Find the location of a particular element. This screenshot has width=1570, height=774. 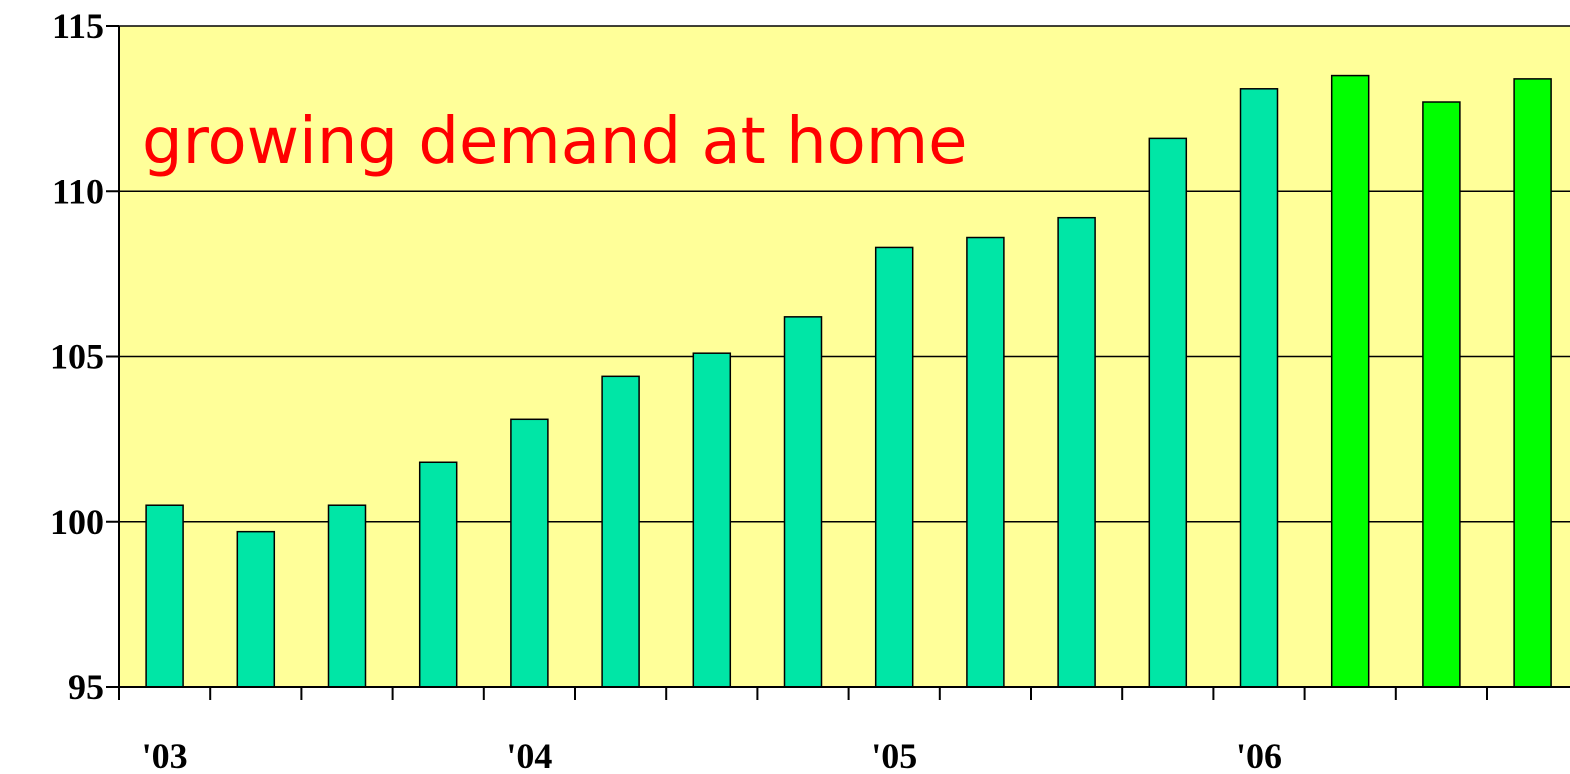

y-tick-label-95: 95 is located at coordinates (86, 687).